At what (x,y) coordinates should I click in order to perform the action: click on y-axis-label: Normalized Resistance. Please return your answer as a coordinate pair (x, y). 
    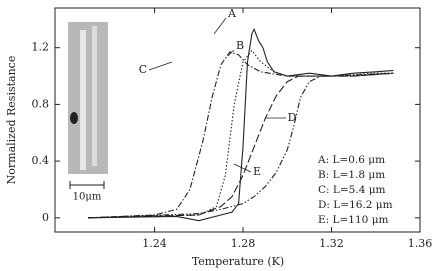
    Looking at the image, I should click on (11, 120).